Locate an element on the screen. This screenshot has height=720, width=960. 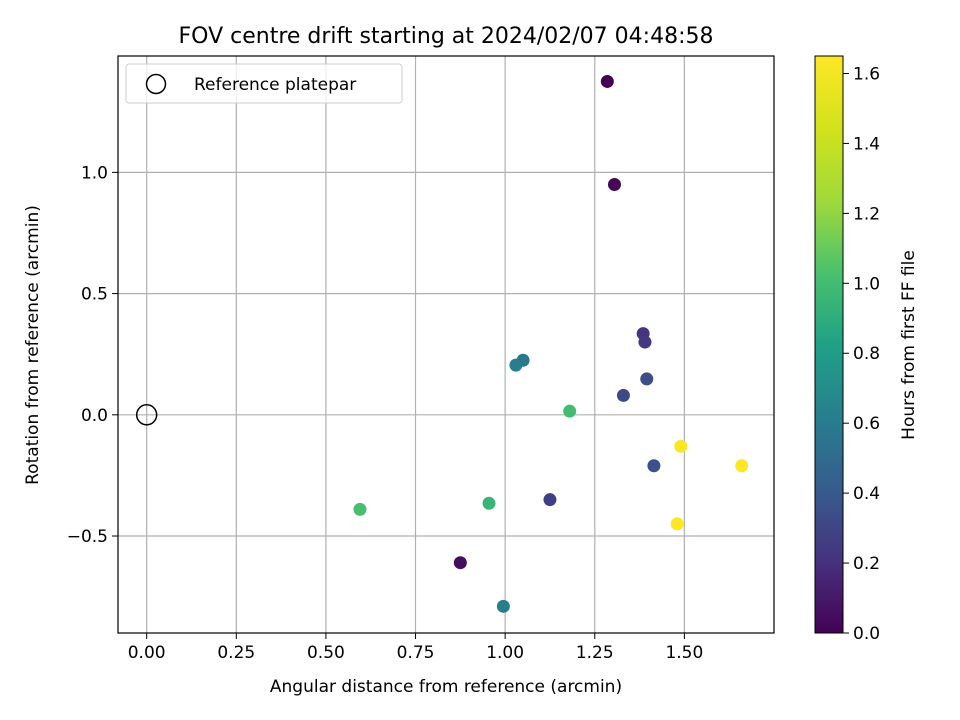
colorbar-gradient is located at coordinates (829, 344).